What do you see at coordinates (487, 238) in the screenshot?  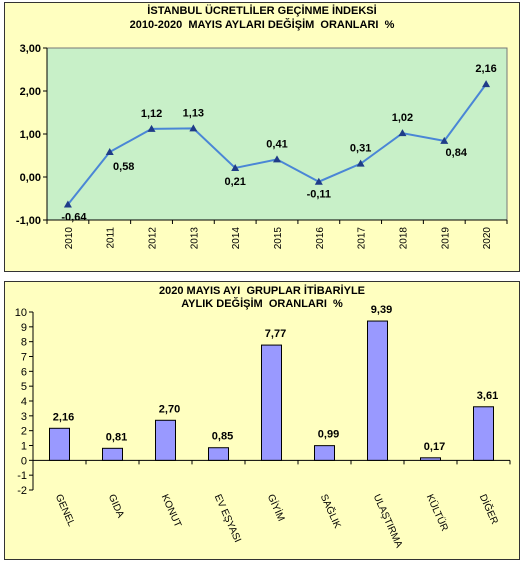 I see `line-x-tick-label: 2020` at bounding box center [487, 238].